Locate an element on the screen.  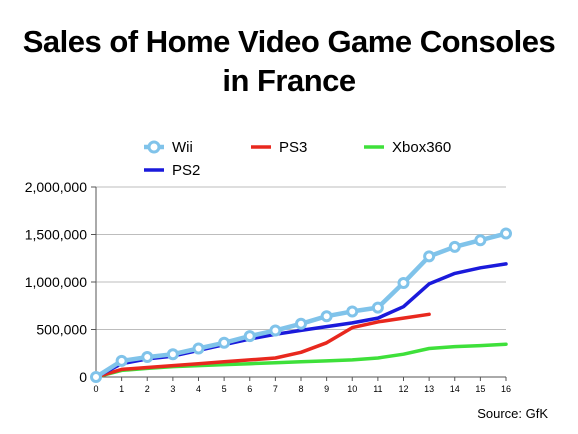
x-tick-label: 14 is located at coordinates (455, 389).